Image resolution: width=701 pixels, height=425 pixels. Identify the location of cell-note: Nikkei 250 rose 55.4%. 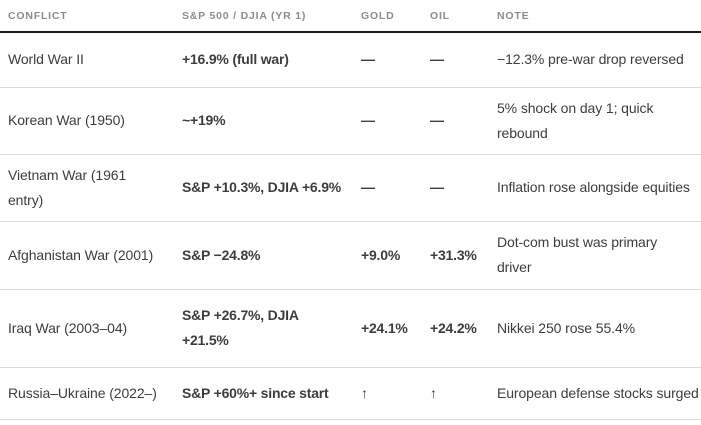
(595, 328).